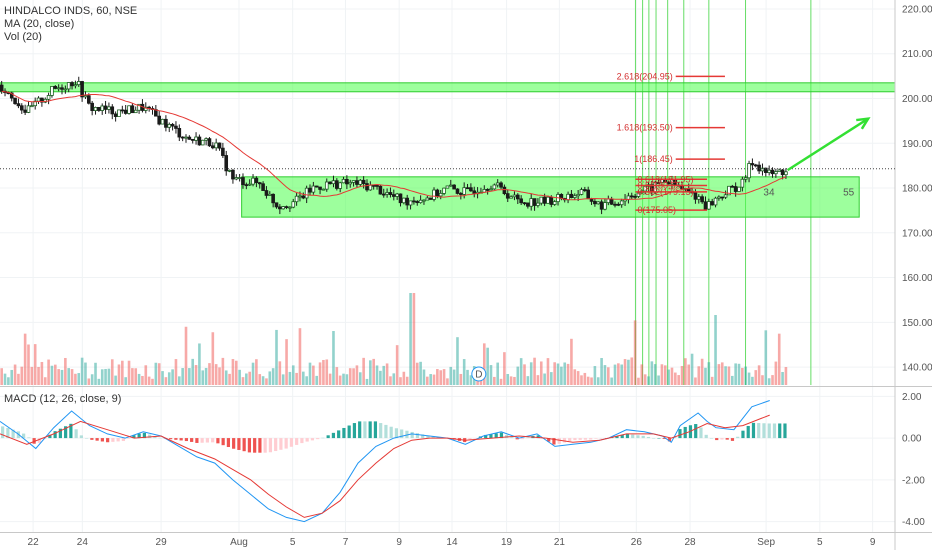 Image resolution: width=932 pixels, height=550 pixels. Describe the element at coordinates (917, 278) in the screenshot. I see `price-tick-label: 160.00` at that location.